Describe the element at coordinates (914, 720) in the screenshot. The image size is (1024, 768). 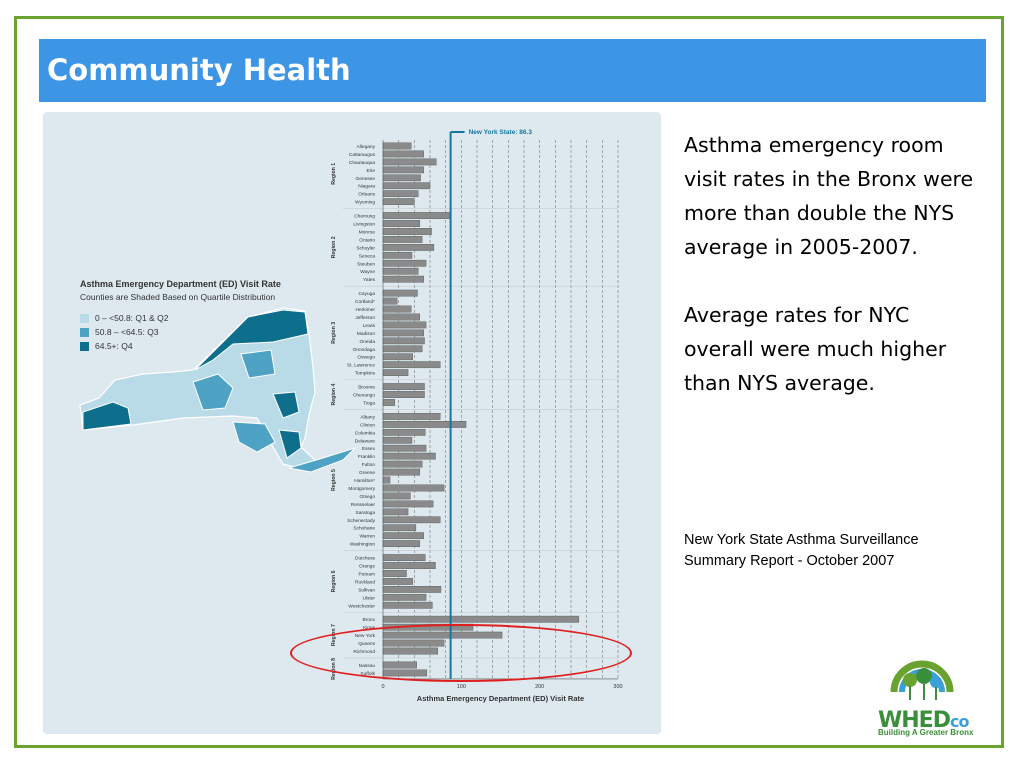
I see `logo-word-main: WHED` at that location.